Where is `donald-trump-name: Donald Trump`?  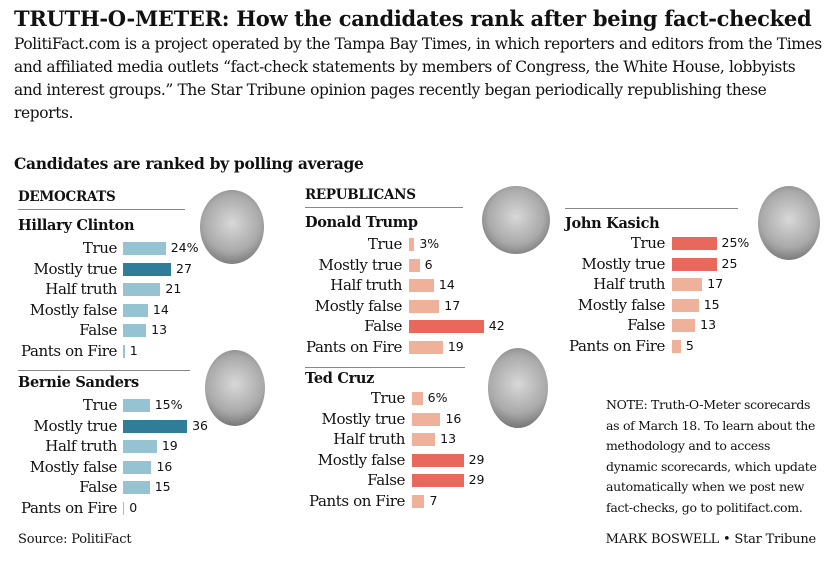
donald-trump-name: Donald Trump is located at coordinates (361, 222).